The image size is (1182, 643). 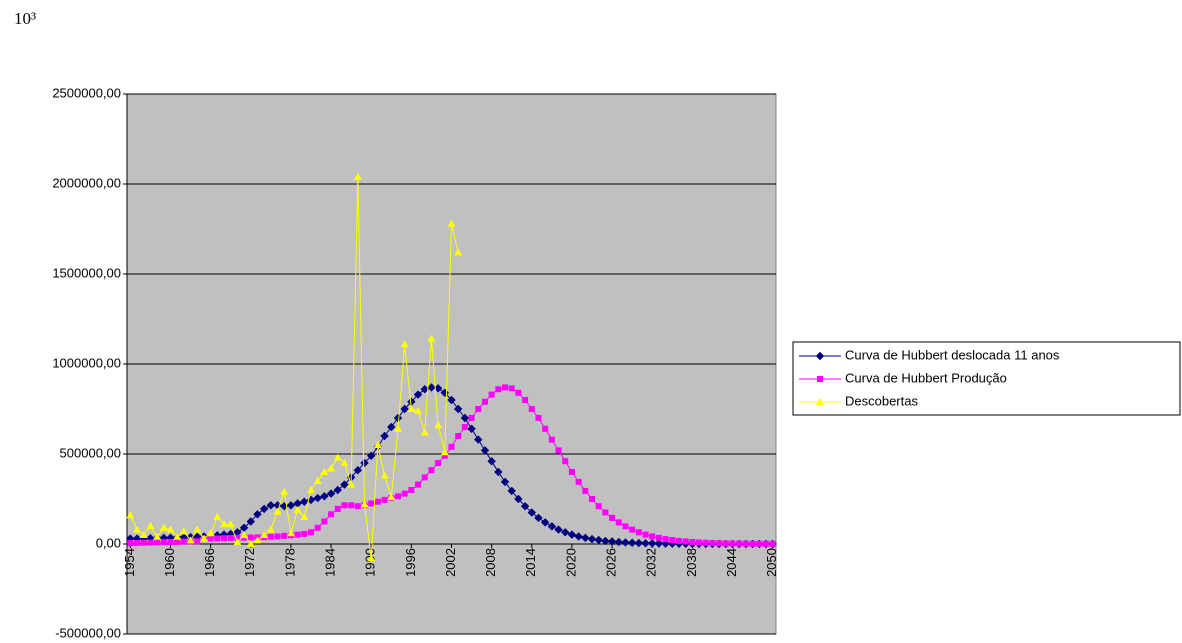 I want to click on x-tick-label: 2050, so click(x=771, y=562).